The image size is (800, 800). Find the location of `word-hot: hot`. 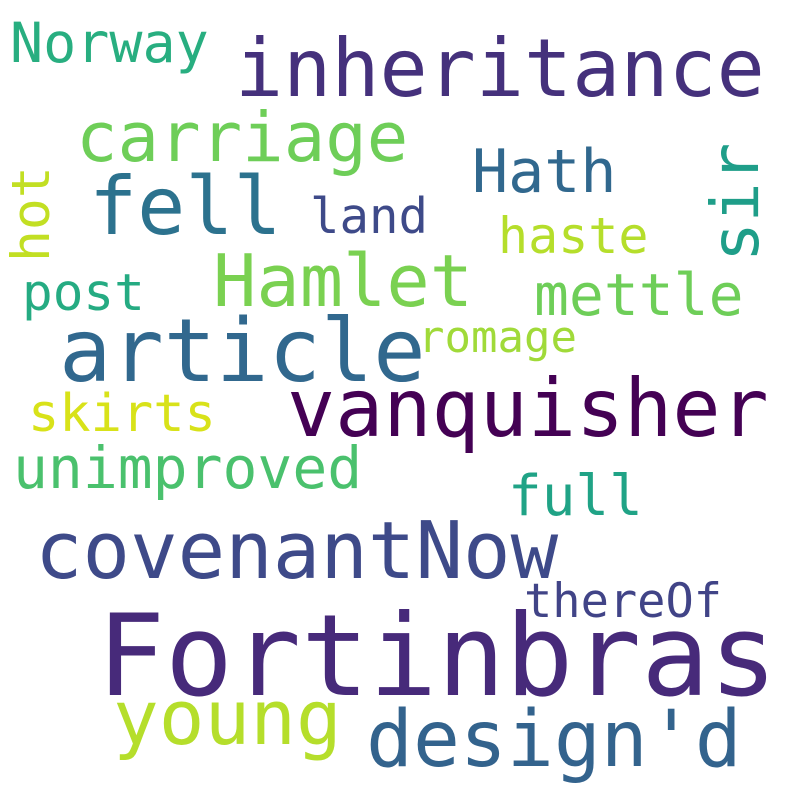

word-hot: hot is located at coordinates (31, 214).